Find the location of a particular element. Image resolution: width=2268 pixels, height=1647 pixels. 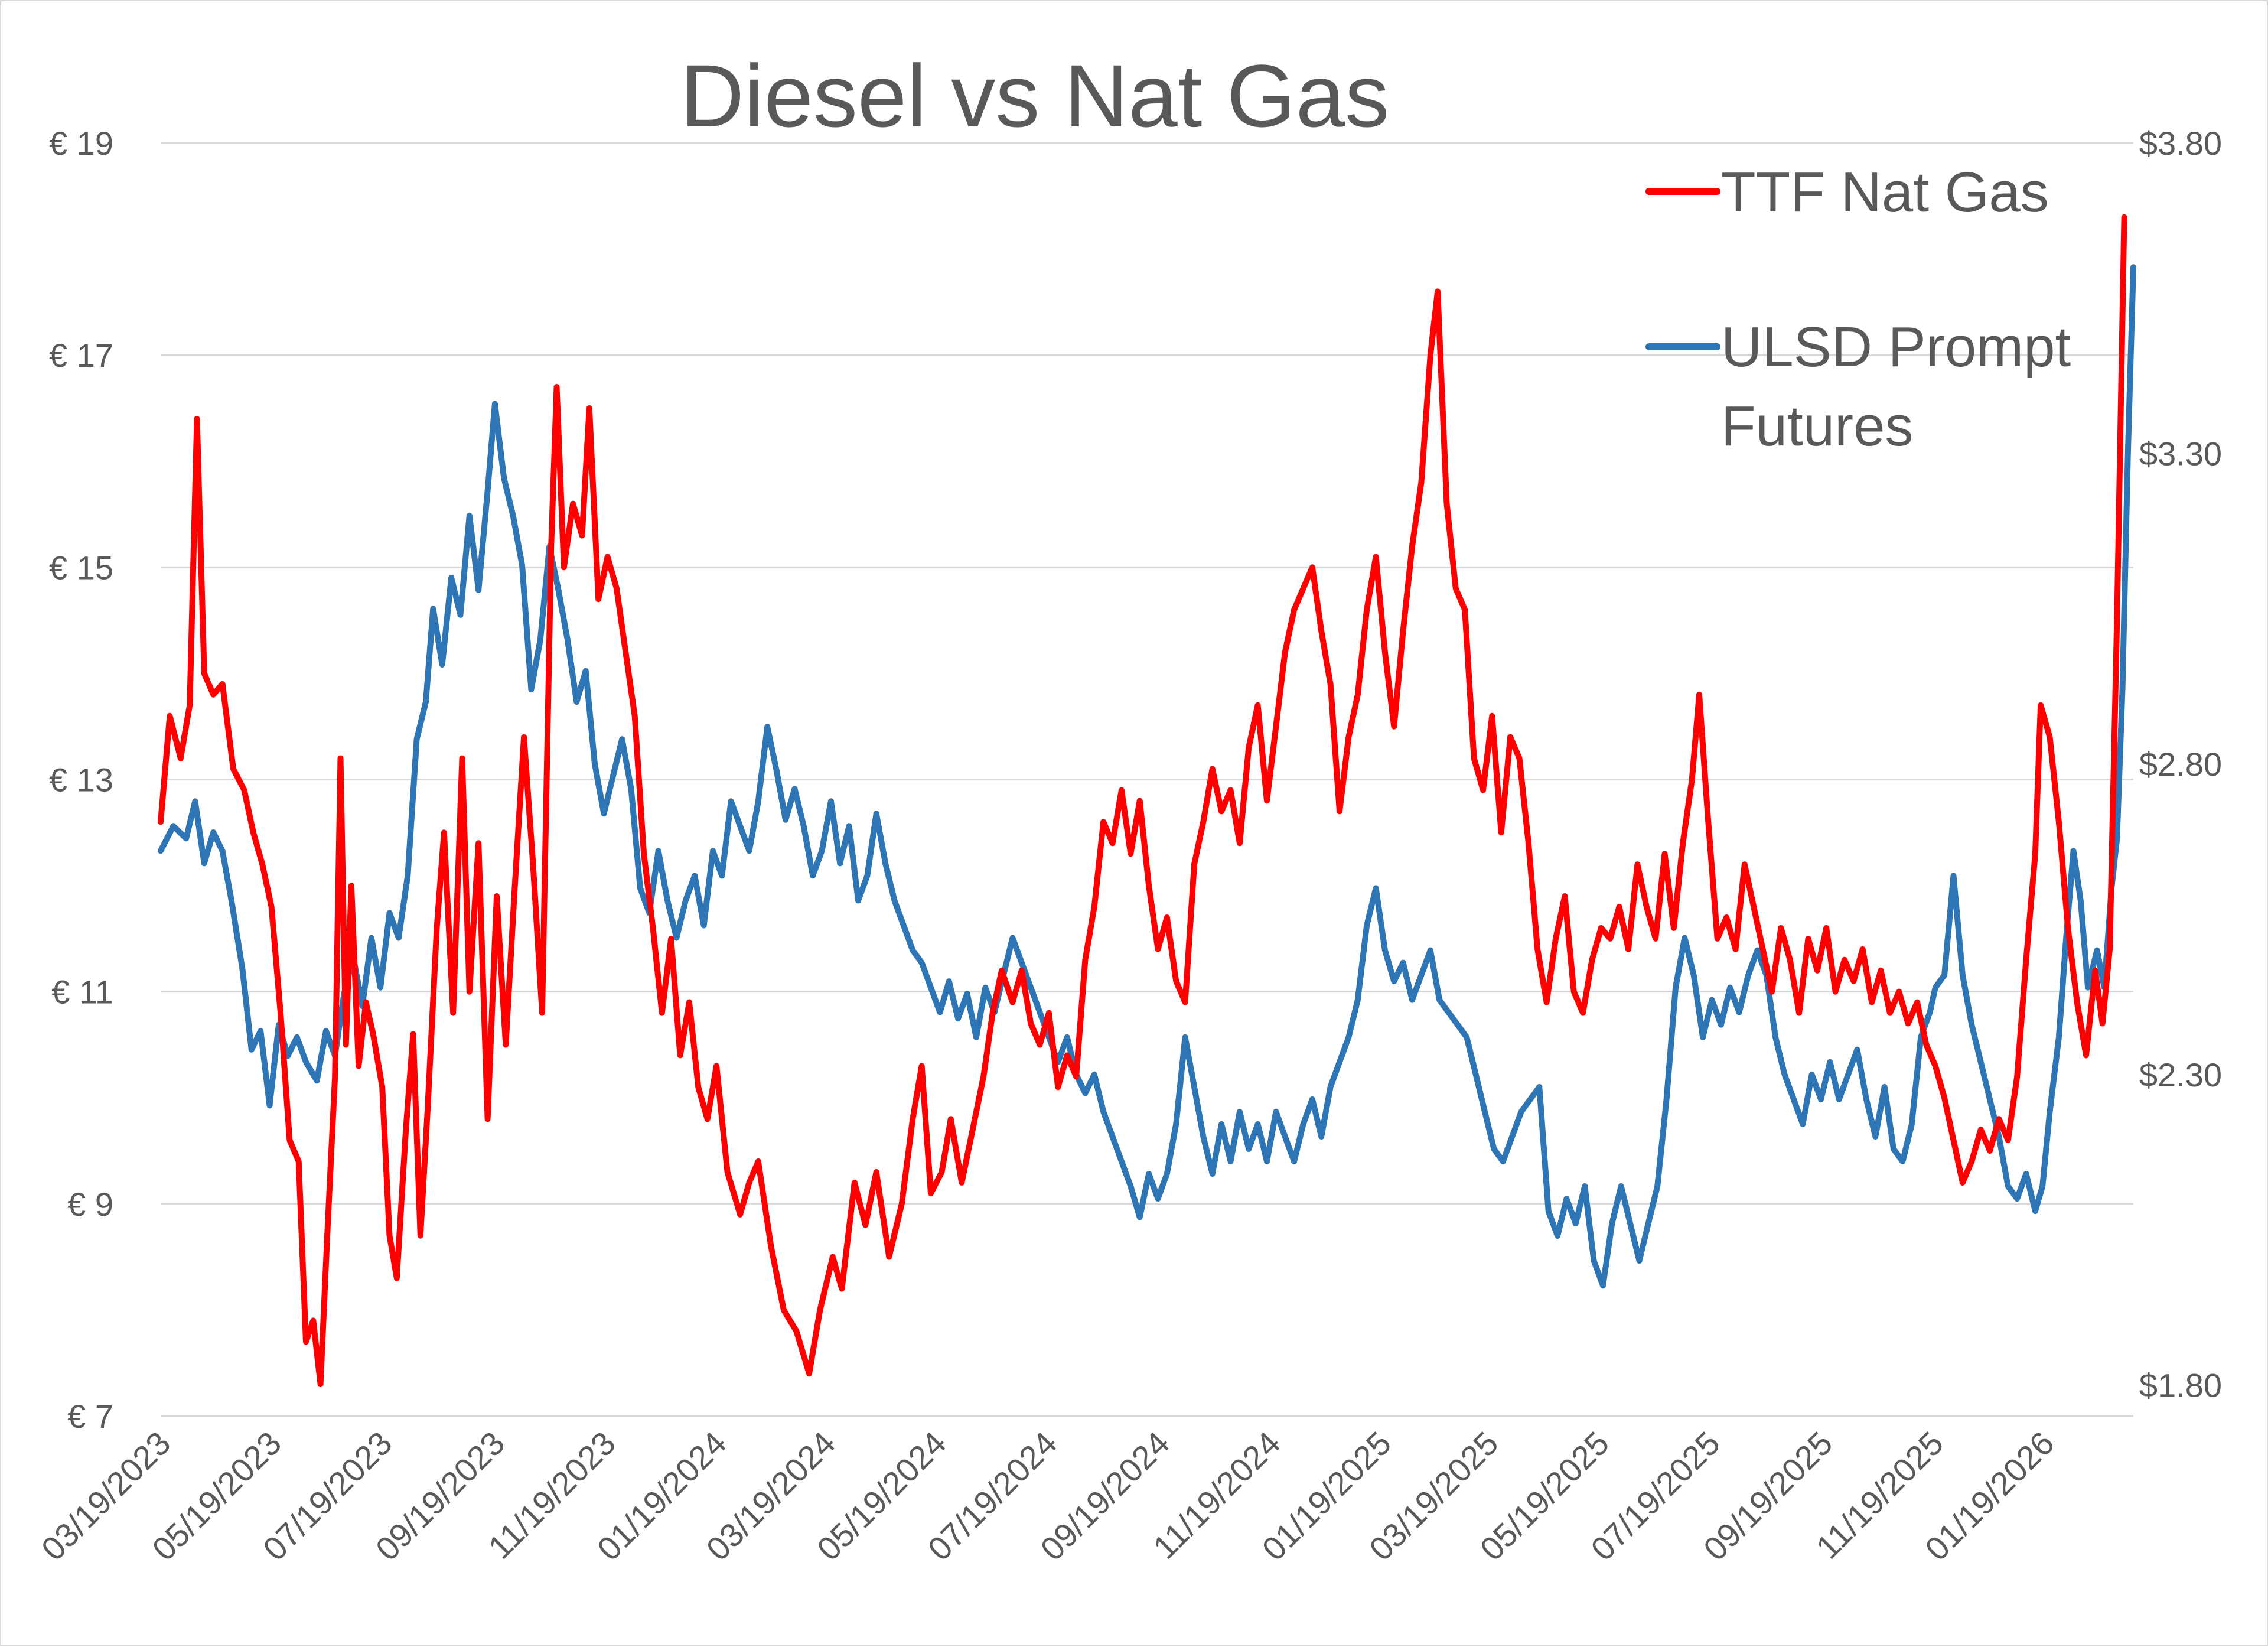

legend: TTF Nat Gas ULSD Prompt Futures is located at coordinates (1866, 309).